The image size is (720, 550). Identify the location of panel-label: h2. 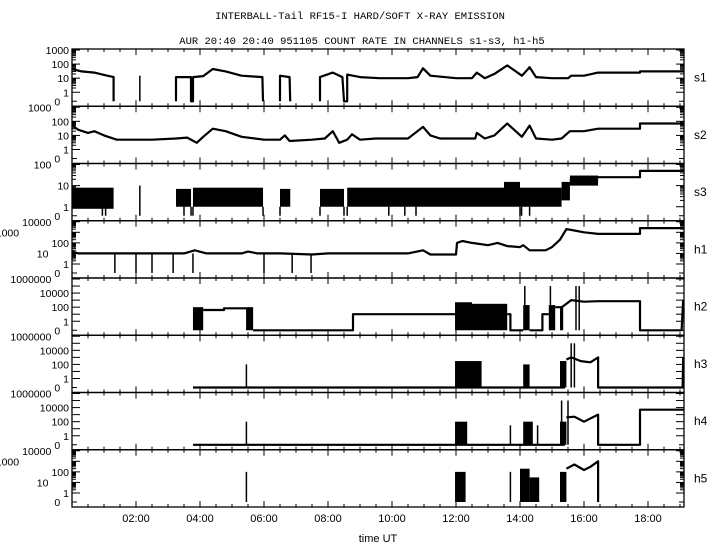
(701, 307).